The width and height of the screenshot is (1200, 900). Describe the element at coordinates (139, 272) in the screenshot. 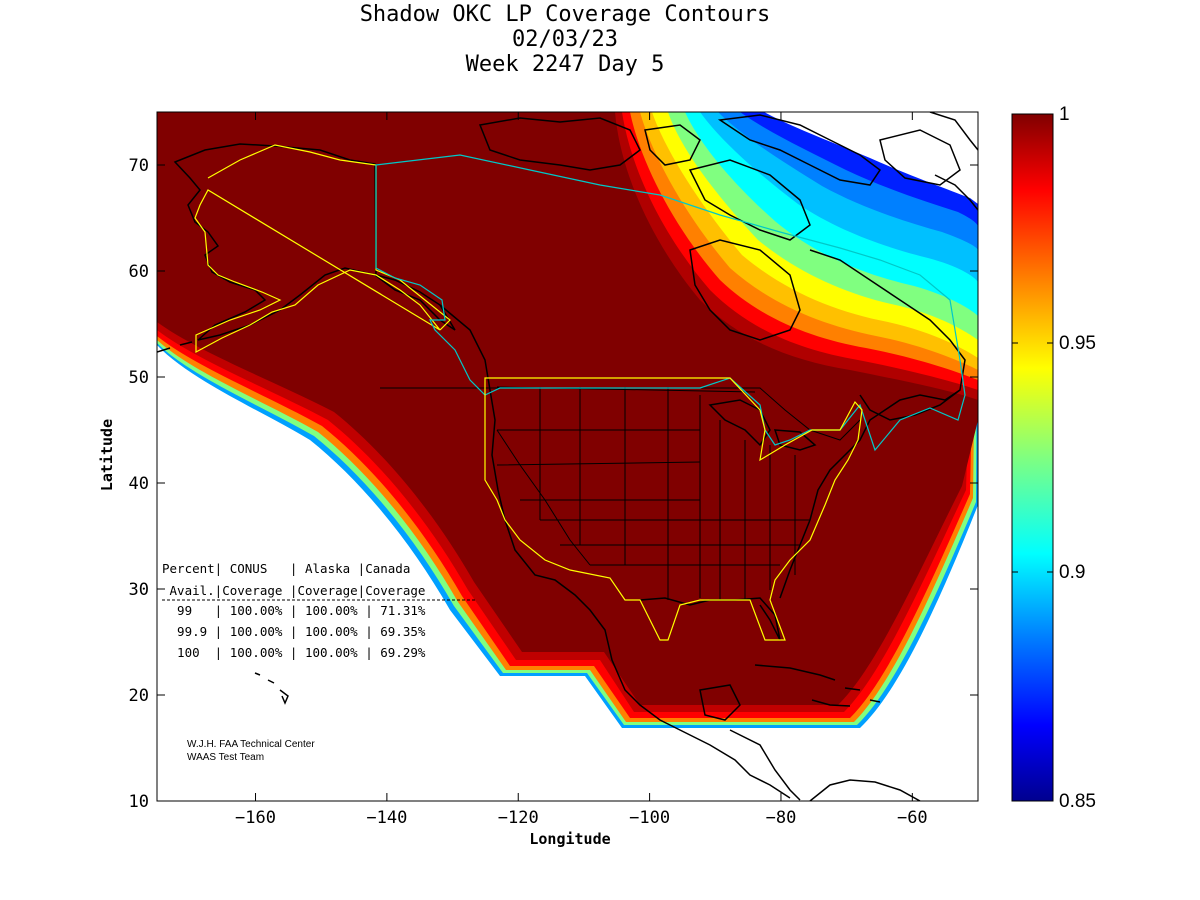

I see `y-tick-label: 60` at that location.